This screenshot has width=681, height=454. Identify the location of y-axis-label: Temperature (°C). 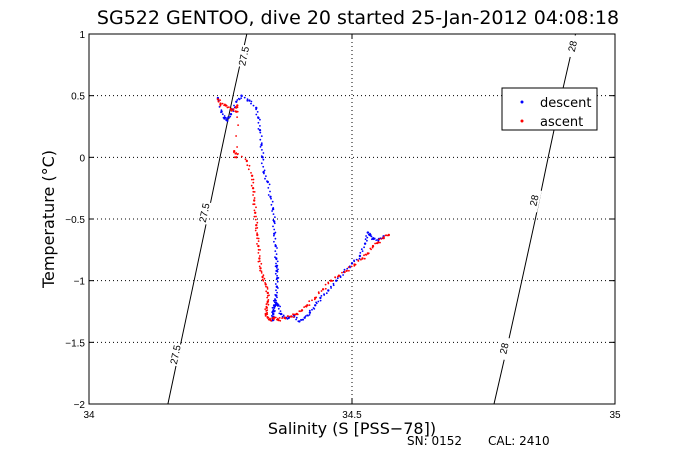
(48, 219).